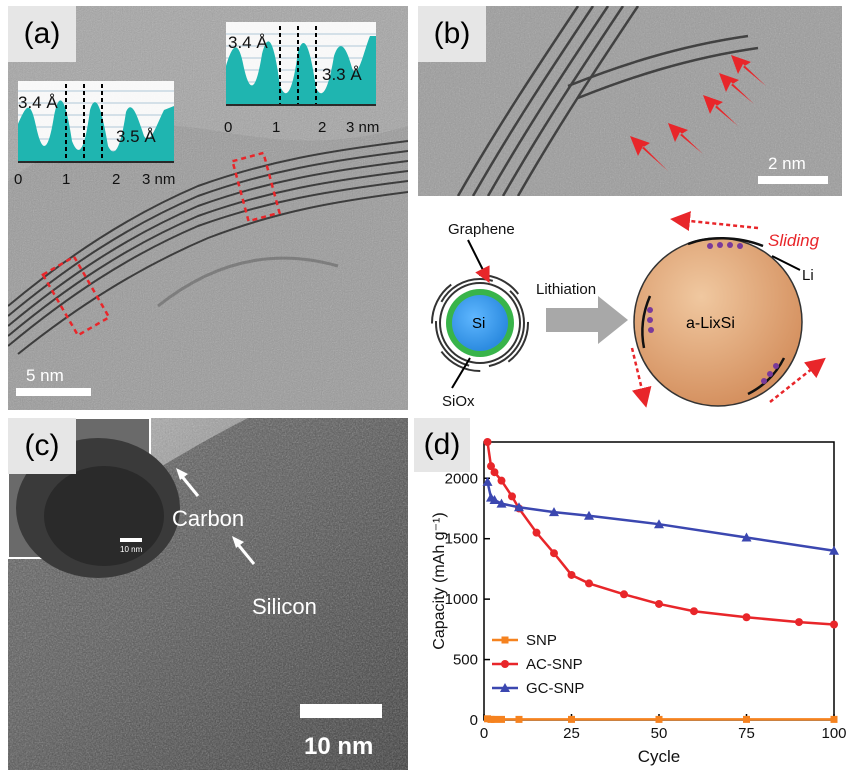 The height and width of the screenshot is (775, 850). Describe the element at coordinates (659, 756) in the screenshot. I see `x-axis-label: Cycle` at that location.